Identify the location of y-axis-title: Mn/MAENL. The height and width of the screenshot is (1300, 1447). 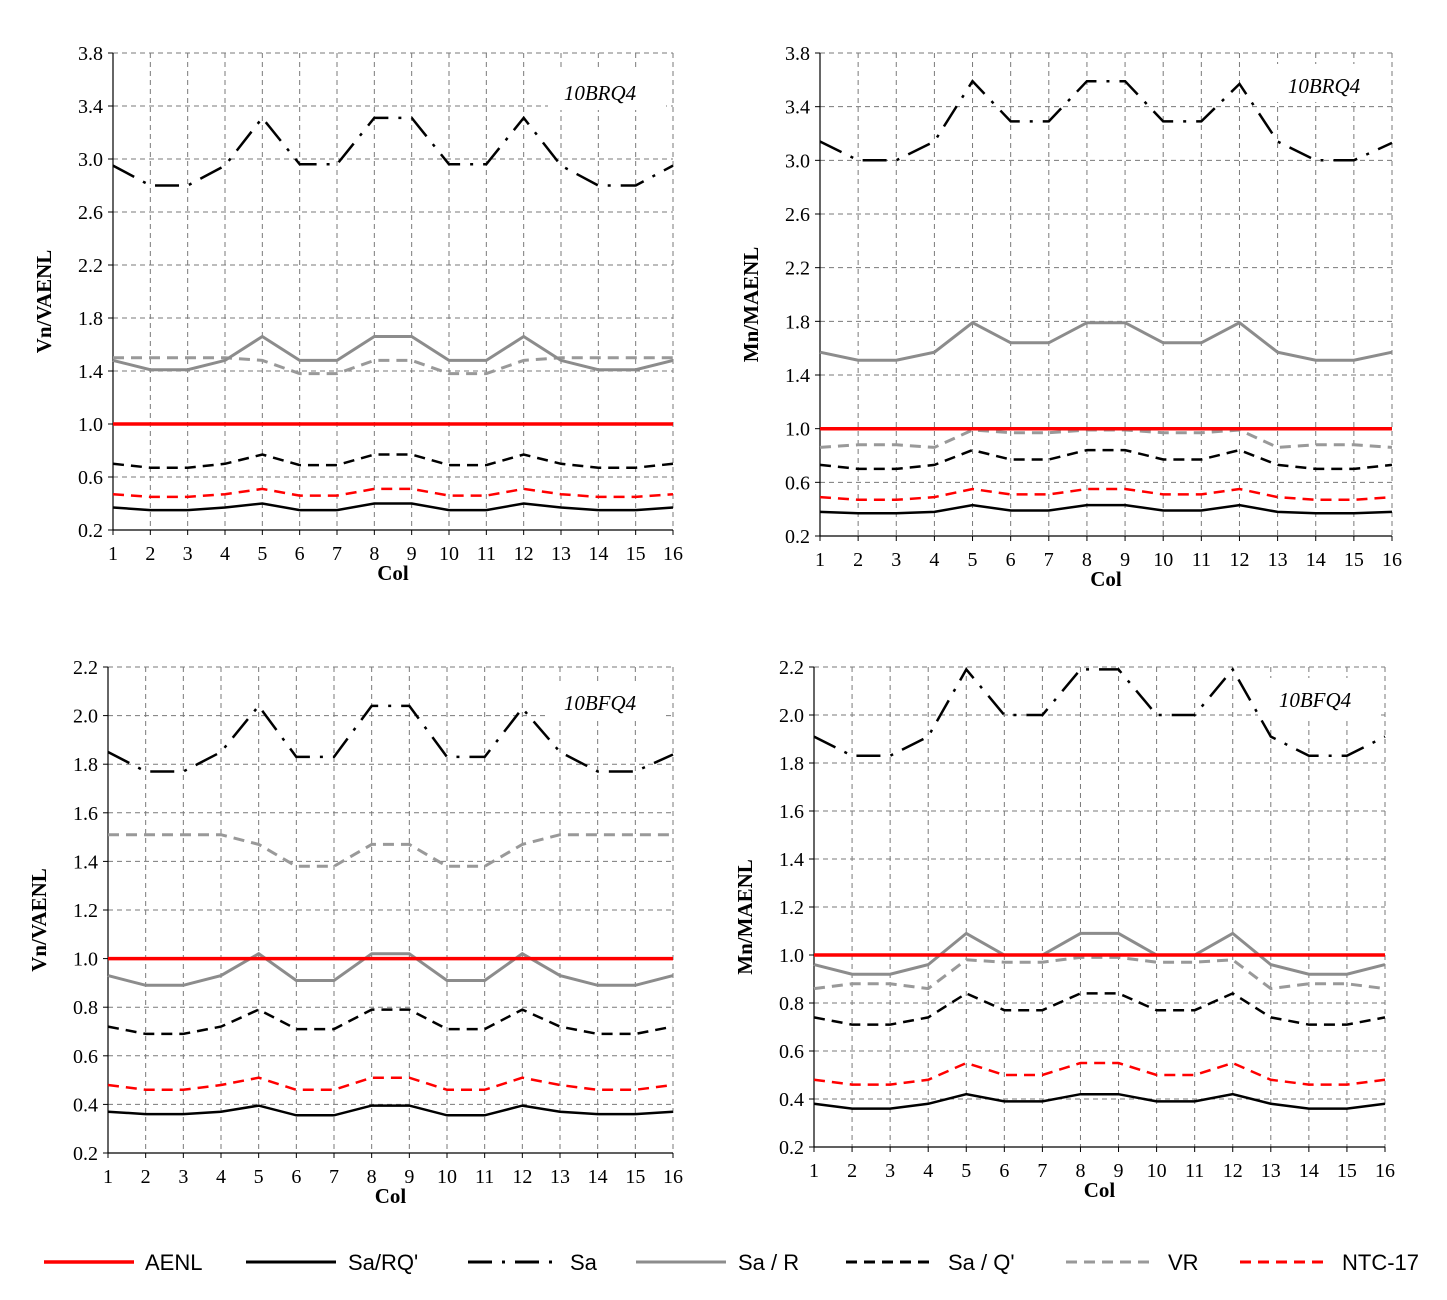
(745, 917).